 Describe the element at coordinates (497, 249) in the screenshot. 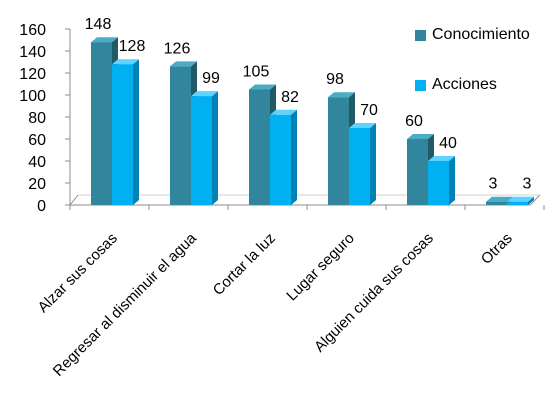

I see `x-category-label: Otras` at that location.